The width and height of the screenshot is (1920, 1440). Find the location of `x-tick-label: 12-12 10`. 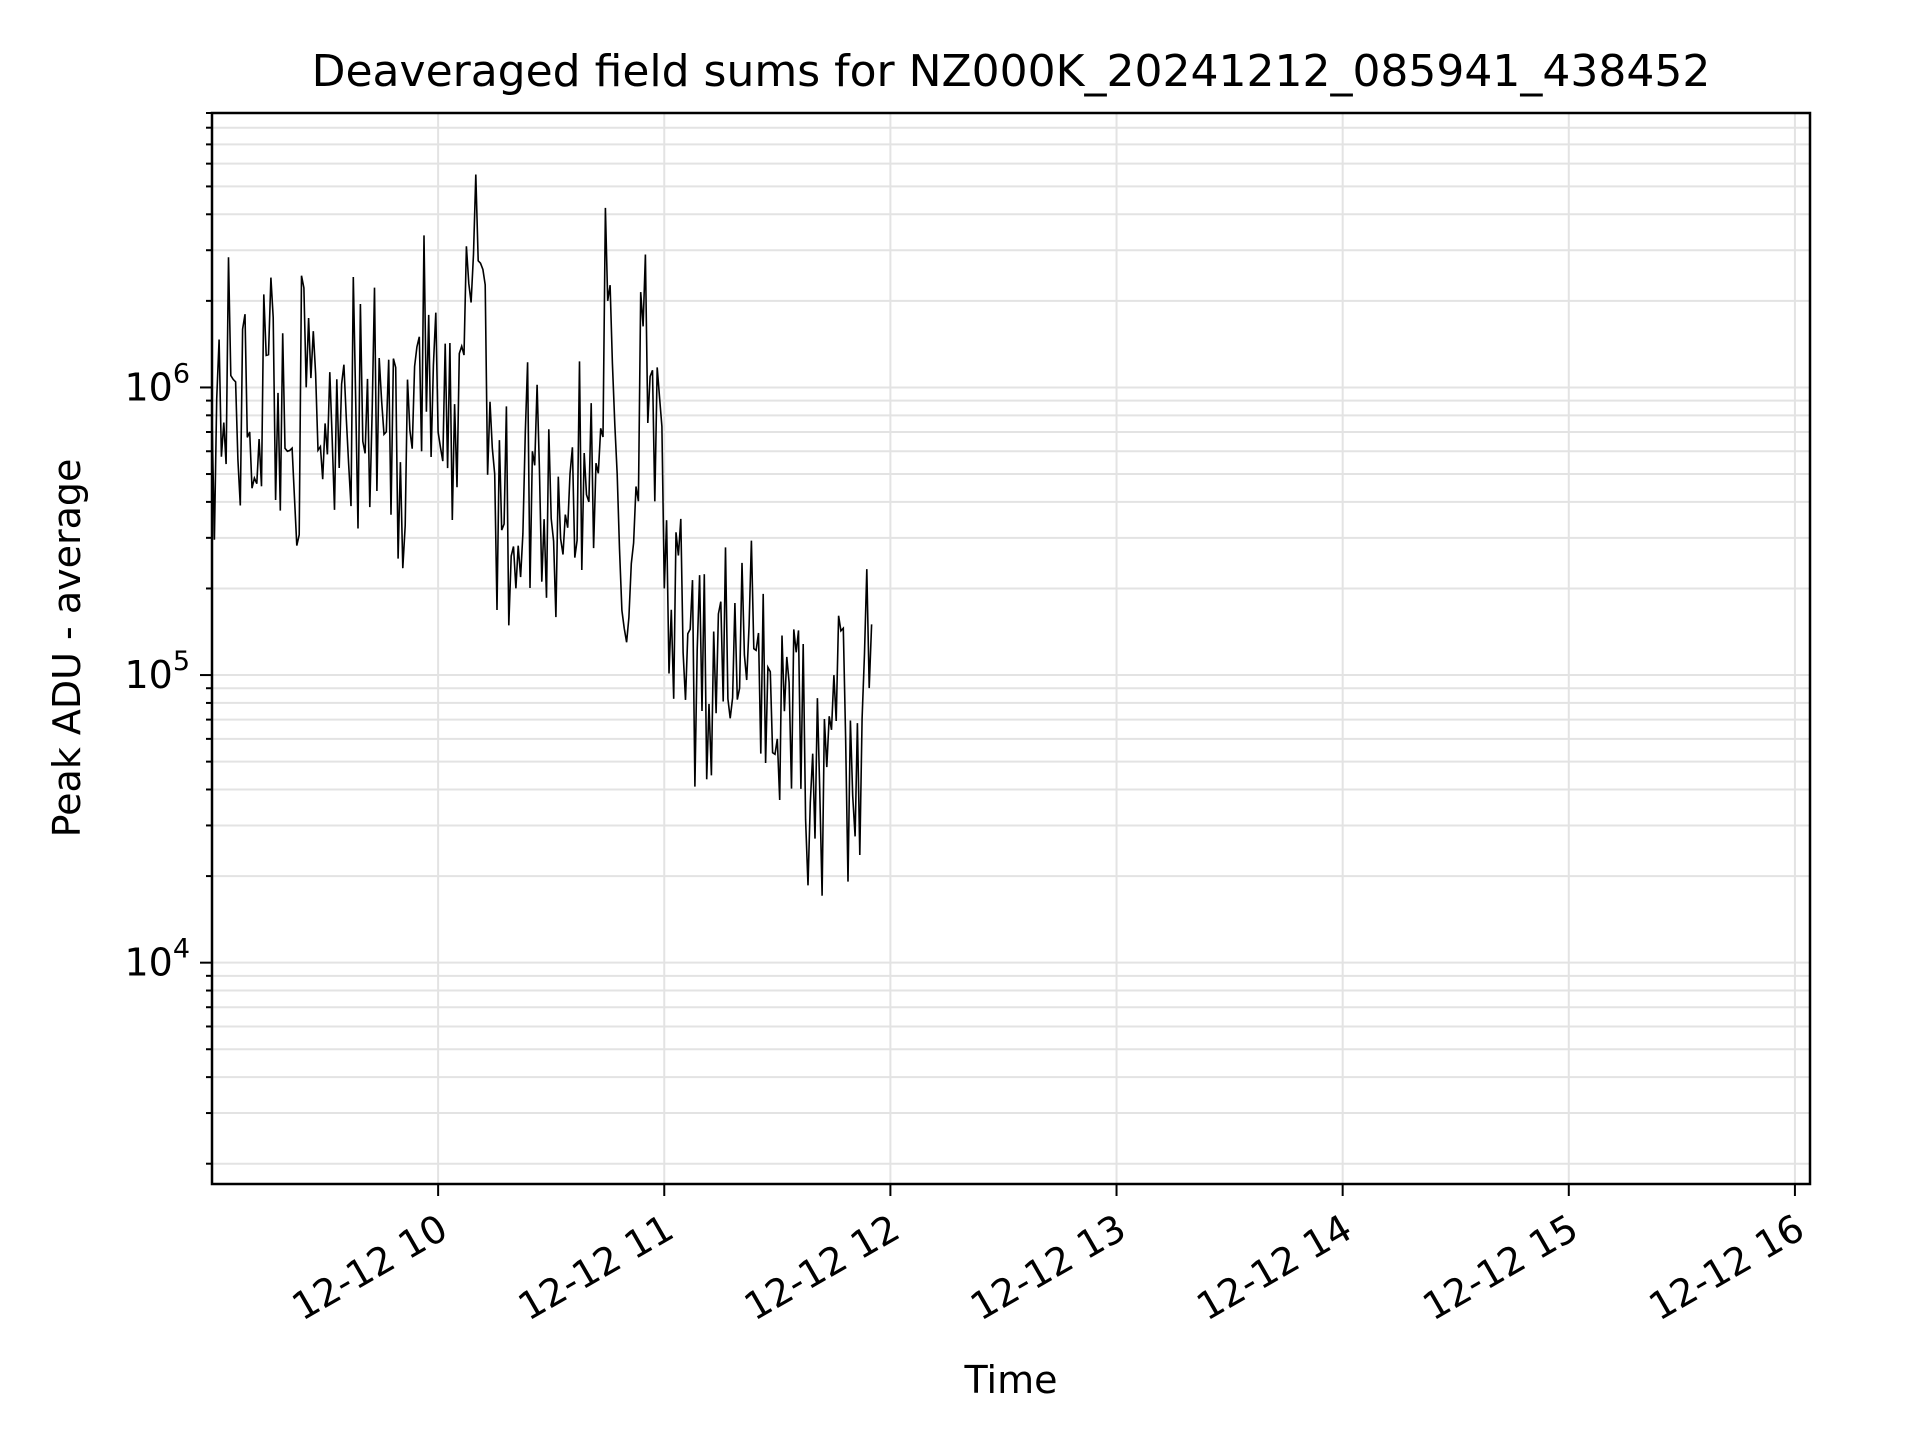

x-tick-label: 12-12 10 is located at coordinates (370, 1268).